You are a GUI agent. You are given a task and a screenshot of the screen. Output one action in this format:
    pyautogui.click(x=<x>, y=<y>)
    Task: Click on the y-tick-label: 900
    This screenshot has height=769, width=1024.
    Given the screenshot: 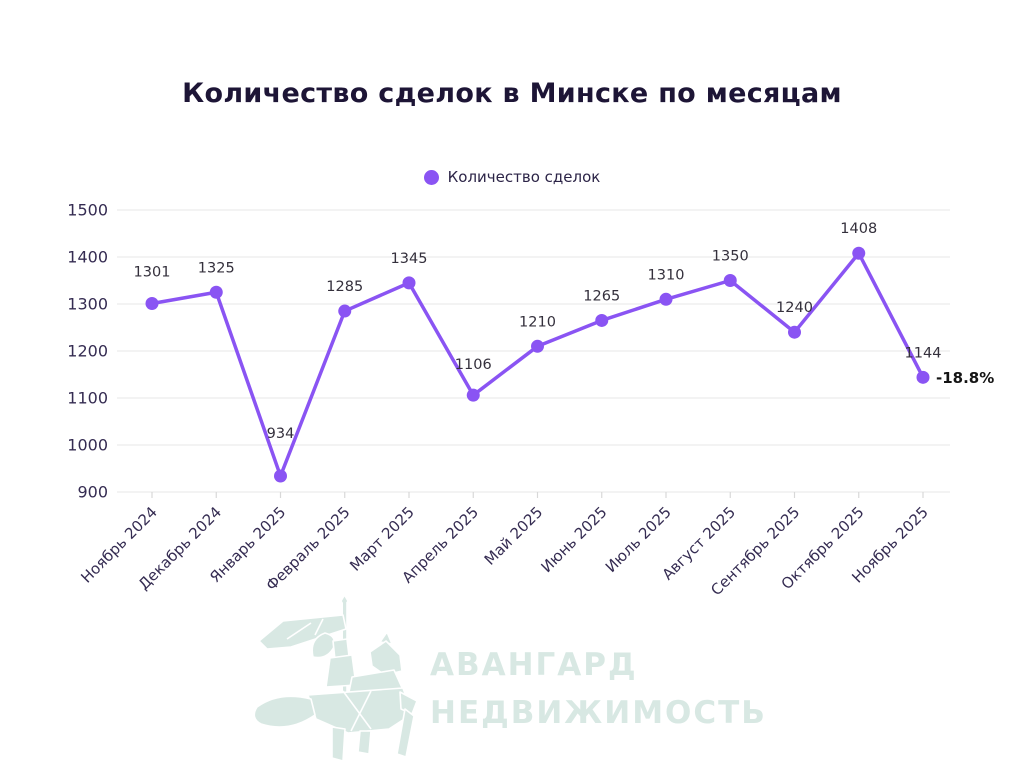 What is the action you would take?
    pyautogui.click(x=92, y=492)
    